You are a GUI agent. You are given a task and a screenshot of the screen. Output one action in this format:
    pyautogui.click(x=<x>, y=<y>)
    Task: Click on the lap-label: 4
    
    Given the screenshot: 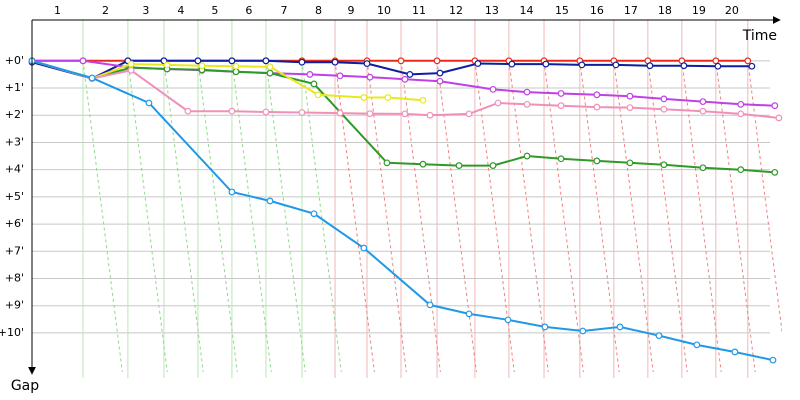 What is the action you would take?
    pyautogui.click(x=180, y=10)
    